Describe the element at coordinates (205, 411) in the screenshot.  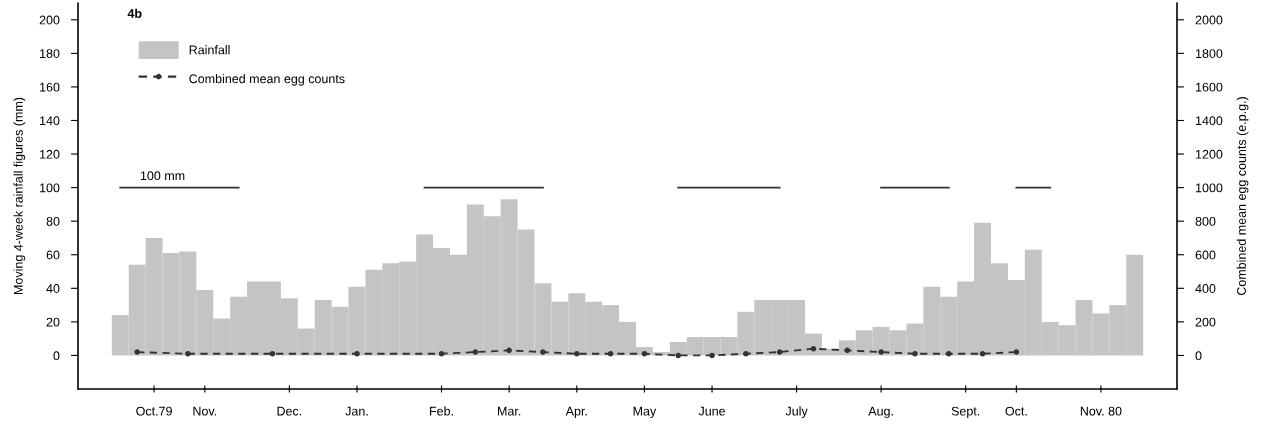
I see `x-tick-label: Nov.` at that location.